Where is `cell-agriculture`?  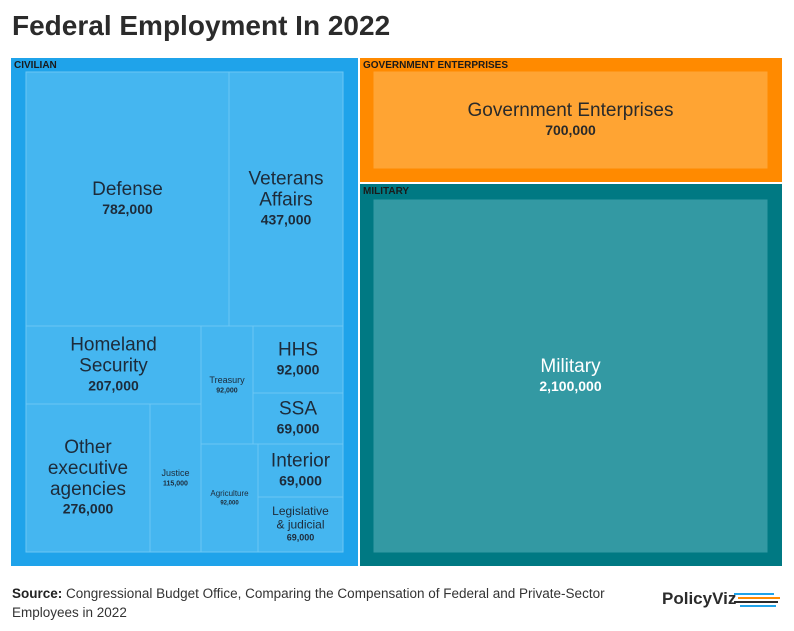
cell-agriculture is located at coordinates (229, 498).